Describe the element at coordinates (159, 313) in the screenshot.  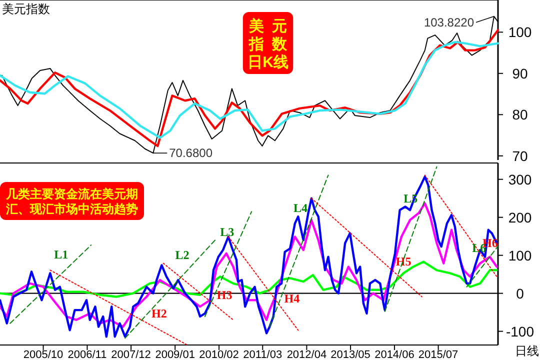
I see `series-label: H2` at that location.